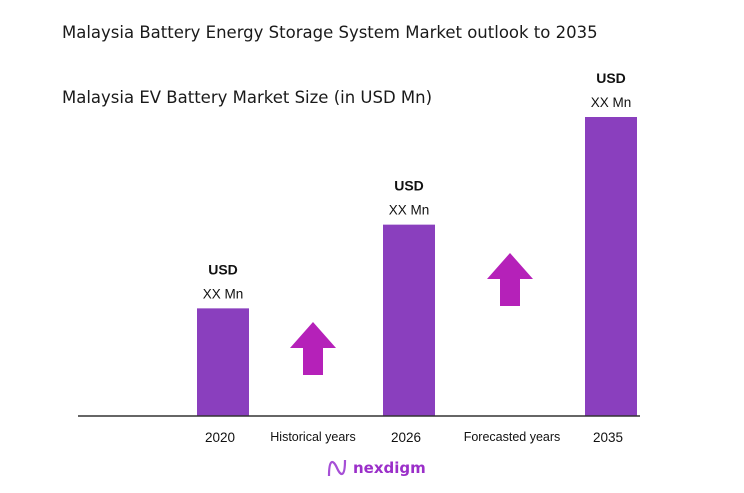 Image resolution: width=744 pixels, height=493 pixels. Describe the element at coordinates (608, 437) in the screenshot. I see `x-tick-label: 2035` at that location.